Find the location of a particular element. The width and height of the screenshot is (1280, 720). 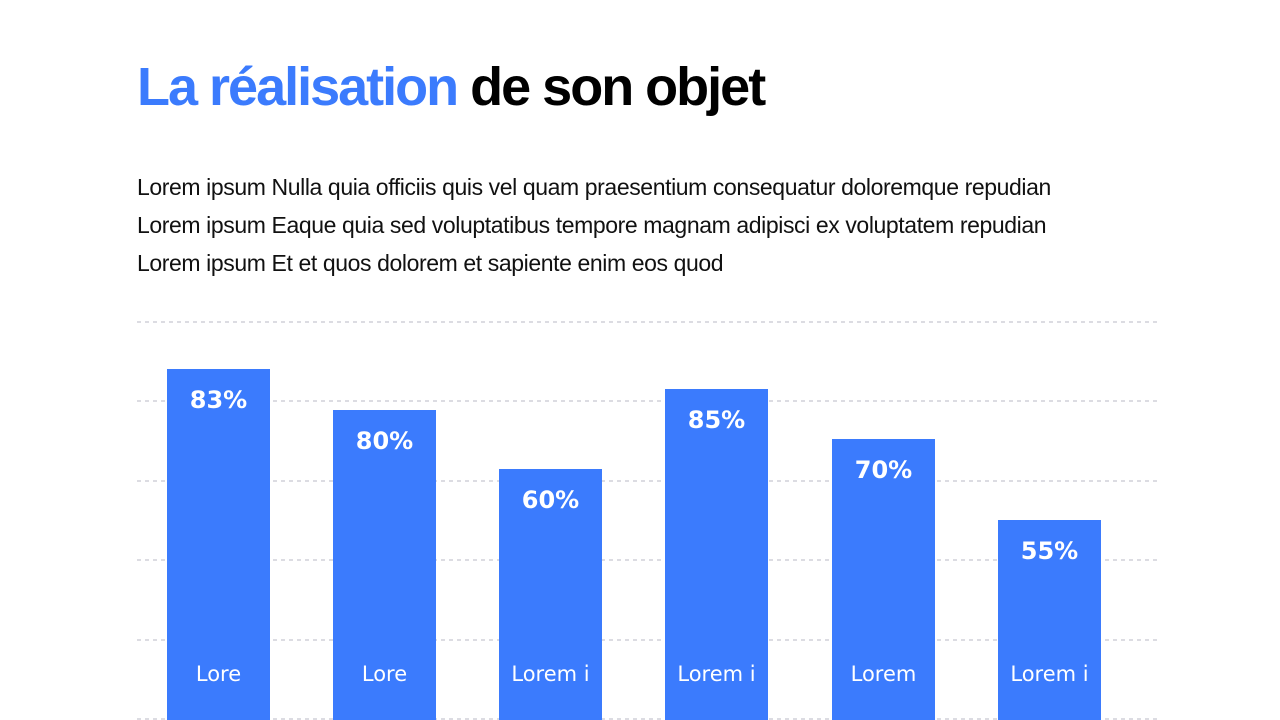

page-title: La réalisation de son objet is located at coordinates (451, 87).